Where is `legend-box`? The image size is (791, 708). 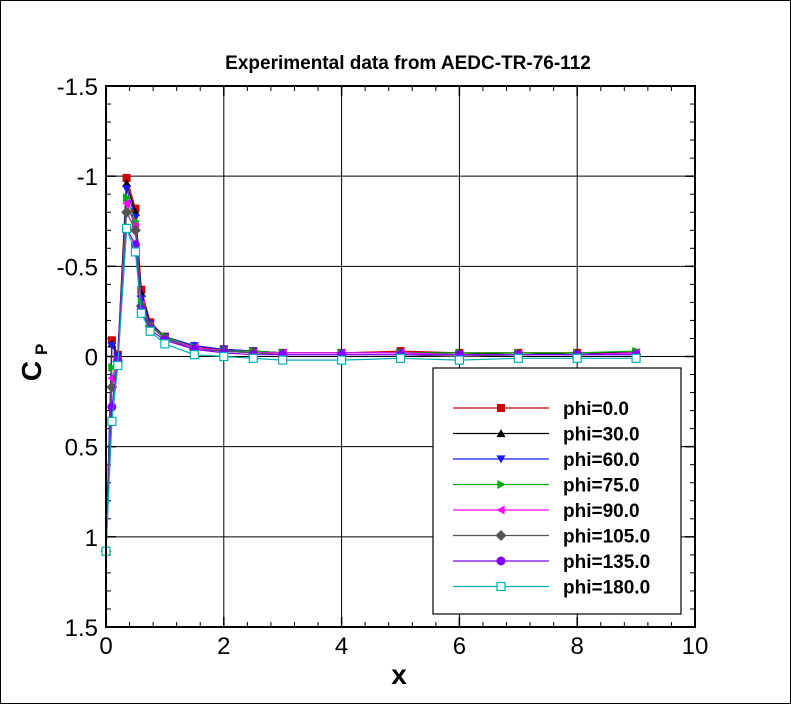 legend-box is located at coordinates (557, 491).